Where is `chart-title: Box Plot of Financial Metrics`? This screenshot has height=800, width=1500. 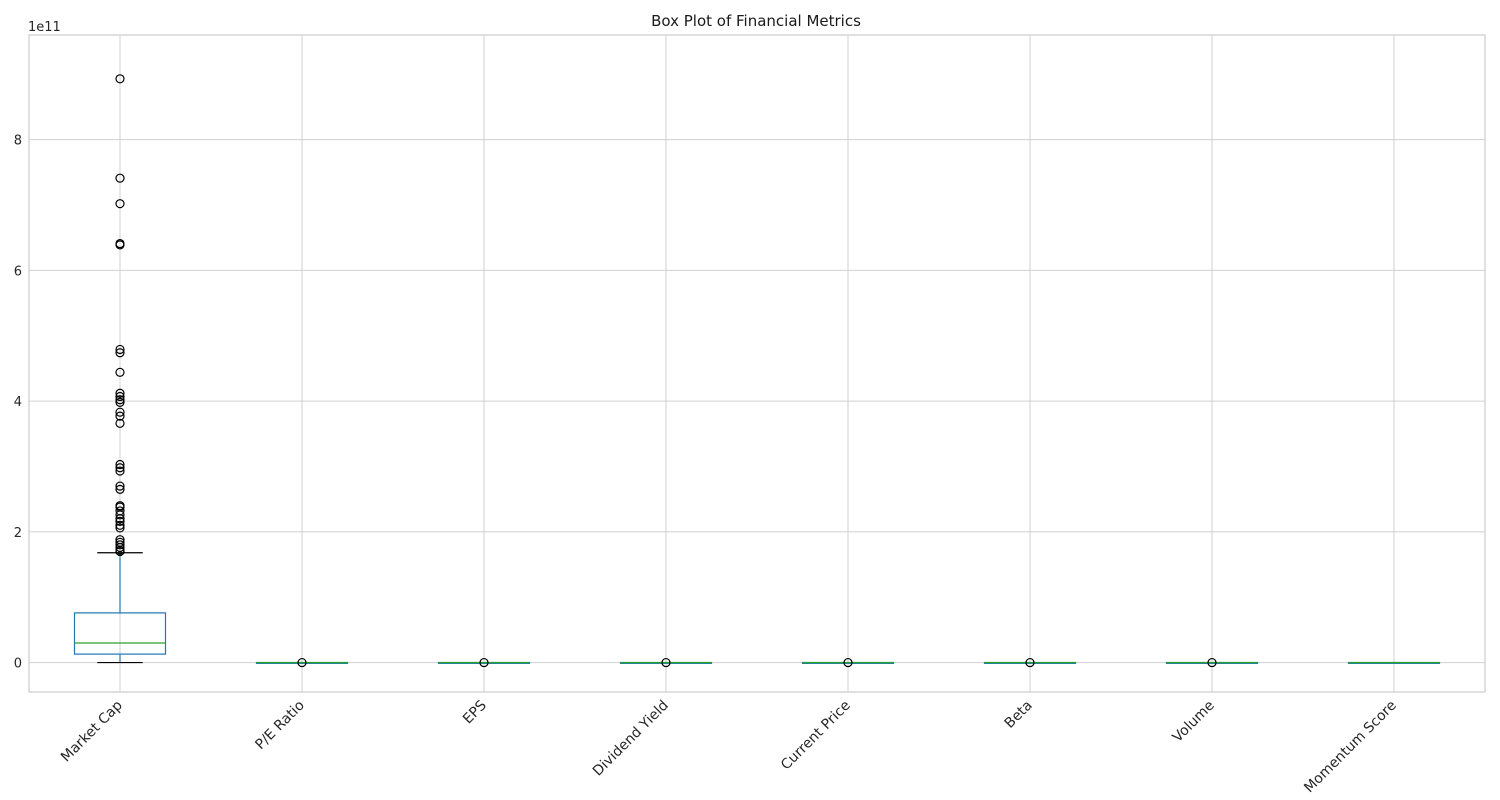 chart-title: Box Plot of Financial Metrics is located at coordinates (756, 21).